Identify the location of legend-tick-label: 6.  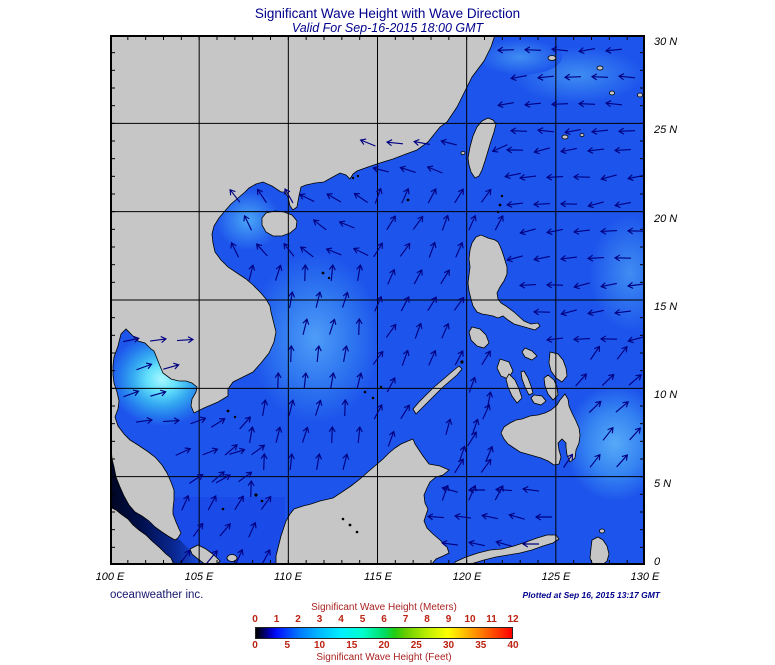
(384, 619).